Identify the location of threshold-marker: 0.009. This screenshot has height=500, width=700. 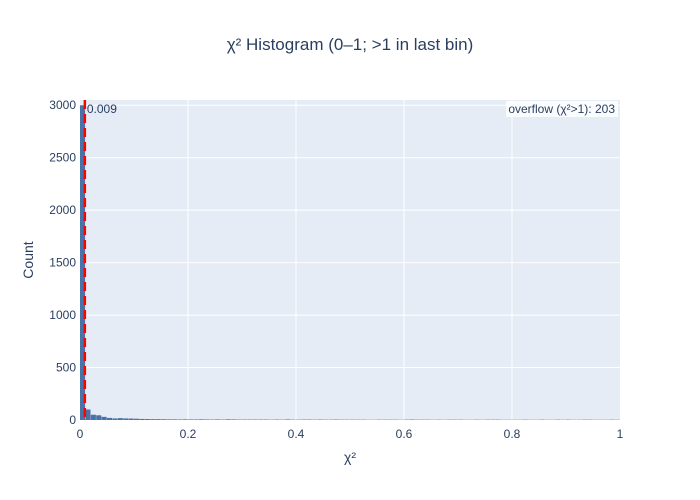
(100, 260).